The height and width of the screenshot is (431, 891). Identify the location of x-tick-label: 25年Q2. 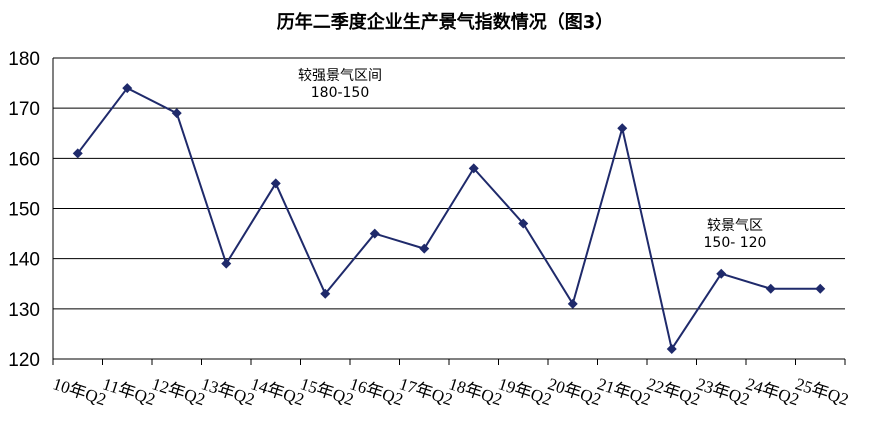
(822, 391).